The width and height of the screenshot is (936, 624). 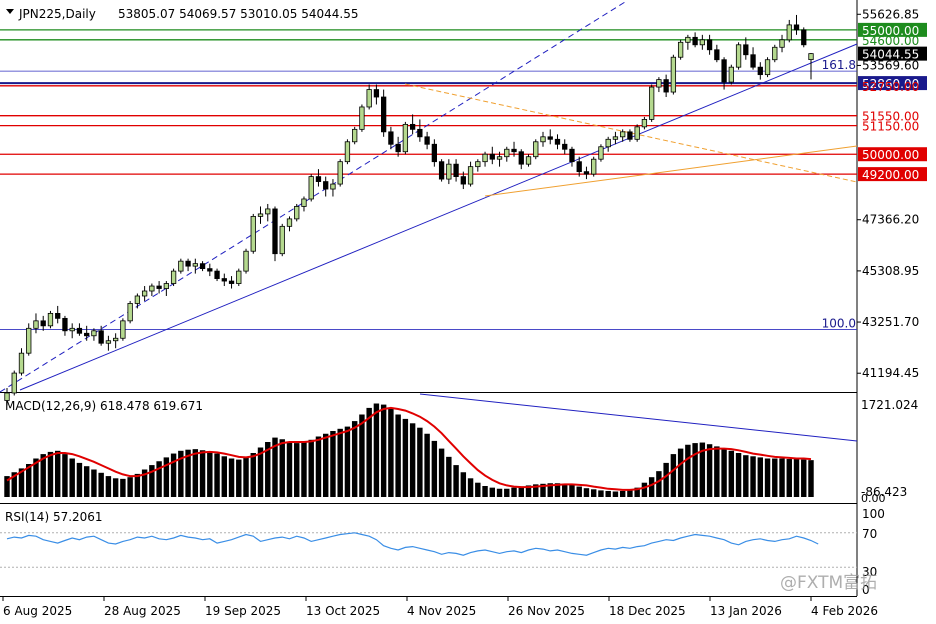 What do you see at coordinates (890, 155) in the screenshot?
I see `level-tag-text: 50000.00` at bounding box center [890, 155].